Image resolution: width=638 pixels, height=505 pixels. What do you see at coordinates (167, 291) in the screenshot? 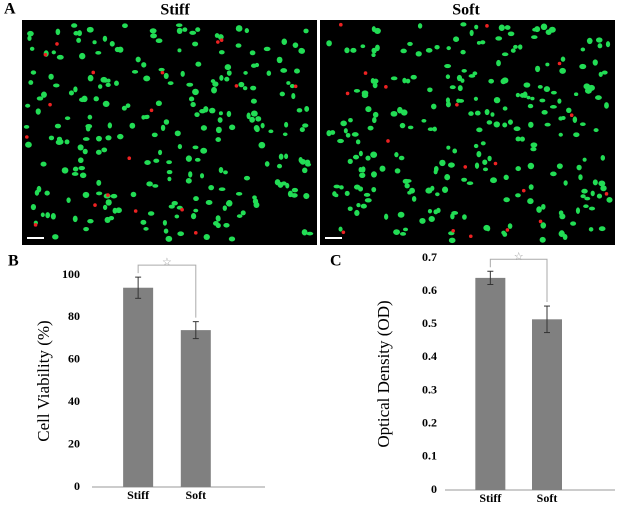
I see `significance-bracket` at bounding box center [167, 291].